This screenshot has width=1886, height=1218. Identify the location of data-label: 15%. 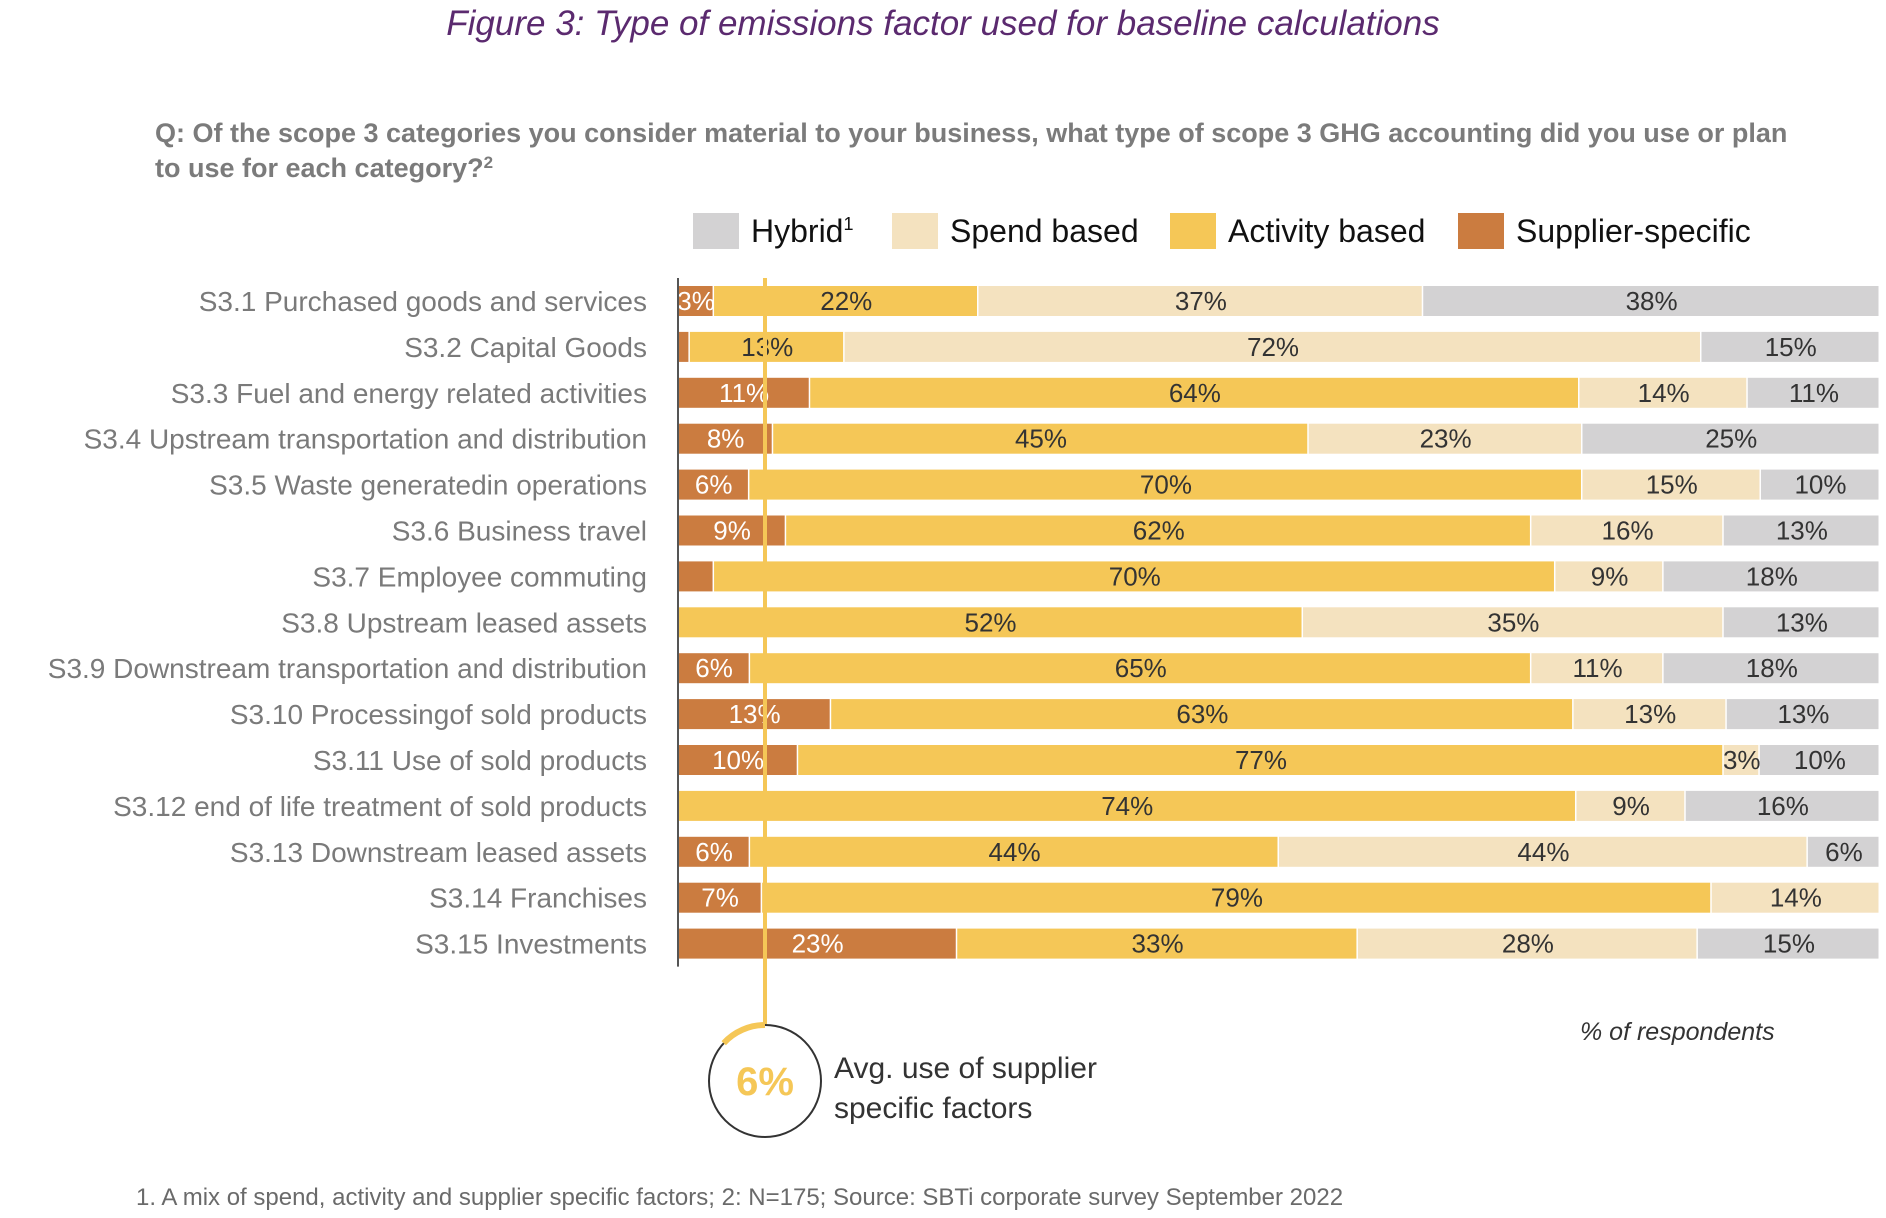
(1789, 944).